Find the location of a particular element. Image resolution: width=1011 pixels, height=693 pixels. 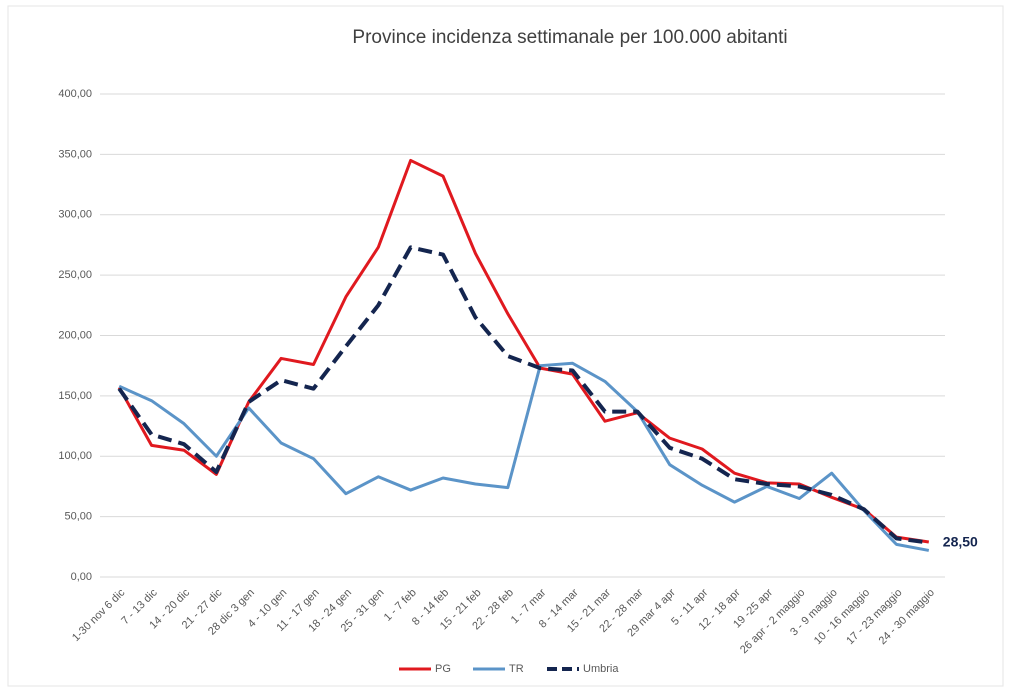

x-tick-label: 10 - 16 maggio is located at coordinates (842, 617).